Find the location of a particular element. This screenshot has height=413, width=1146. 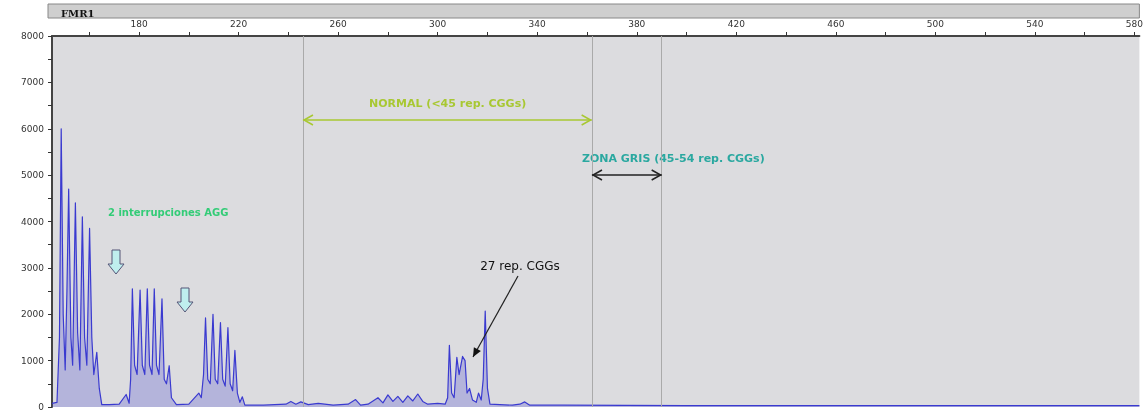

y-tick-label: 1000 is located at coordinates (33, 360).